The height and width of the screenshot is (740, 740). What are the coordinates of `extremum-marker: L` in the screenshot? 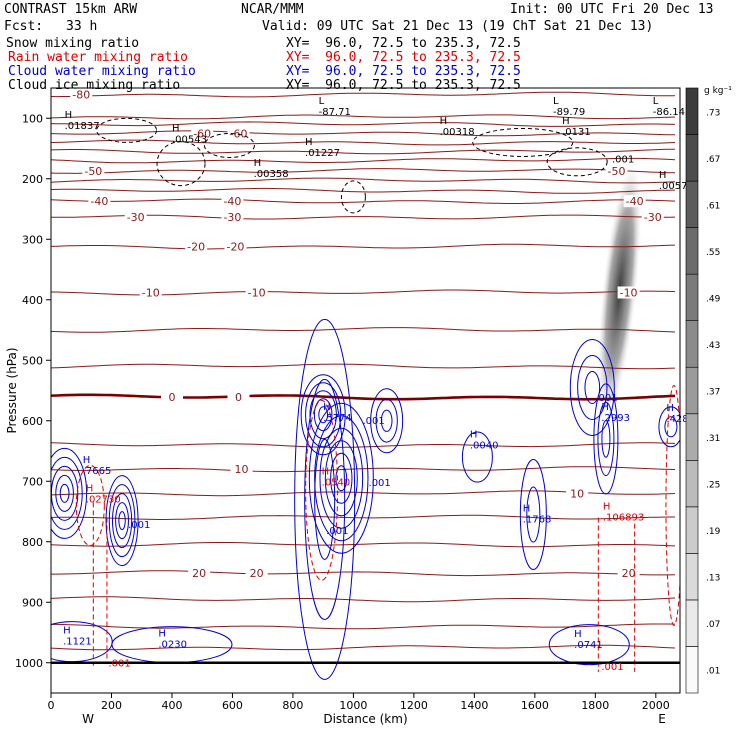 It's located at (656, 101).